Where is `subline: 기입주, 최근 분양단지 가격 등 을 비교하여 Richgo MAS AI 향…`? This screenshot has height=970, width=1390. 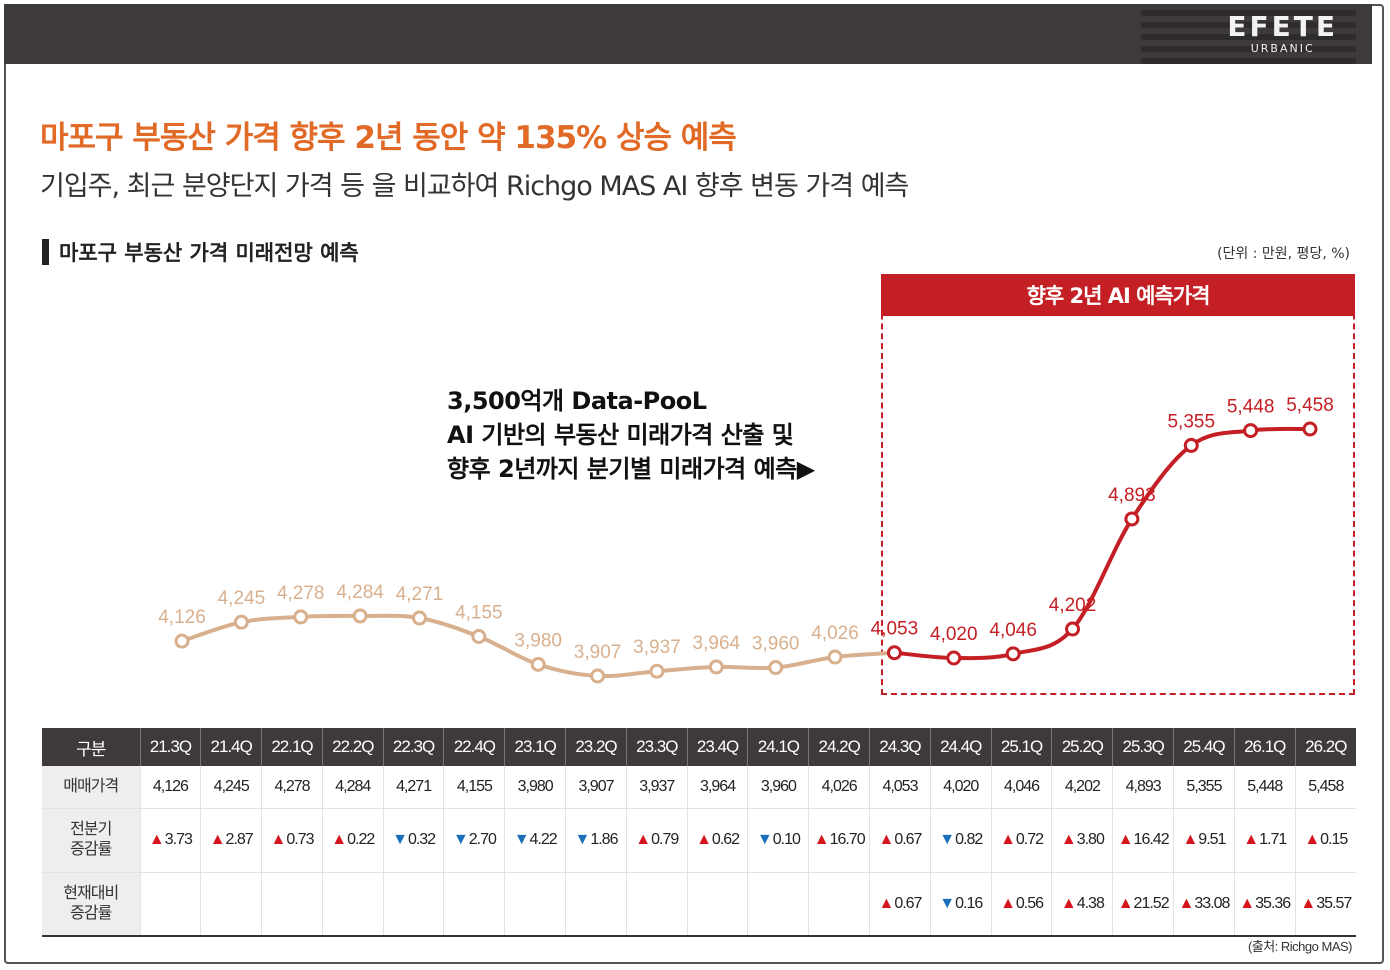
subline: 기입주, 최근 분양단지 가격 등 을 비교하여 Richgo MAS AI 향… is located at coordinates (474, 186).